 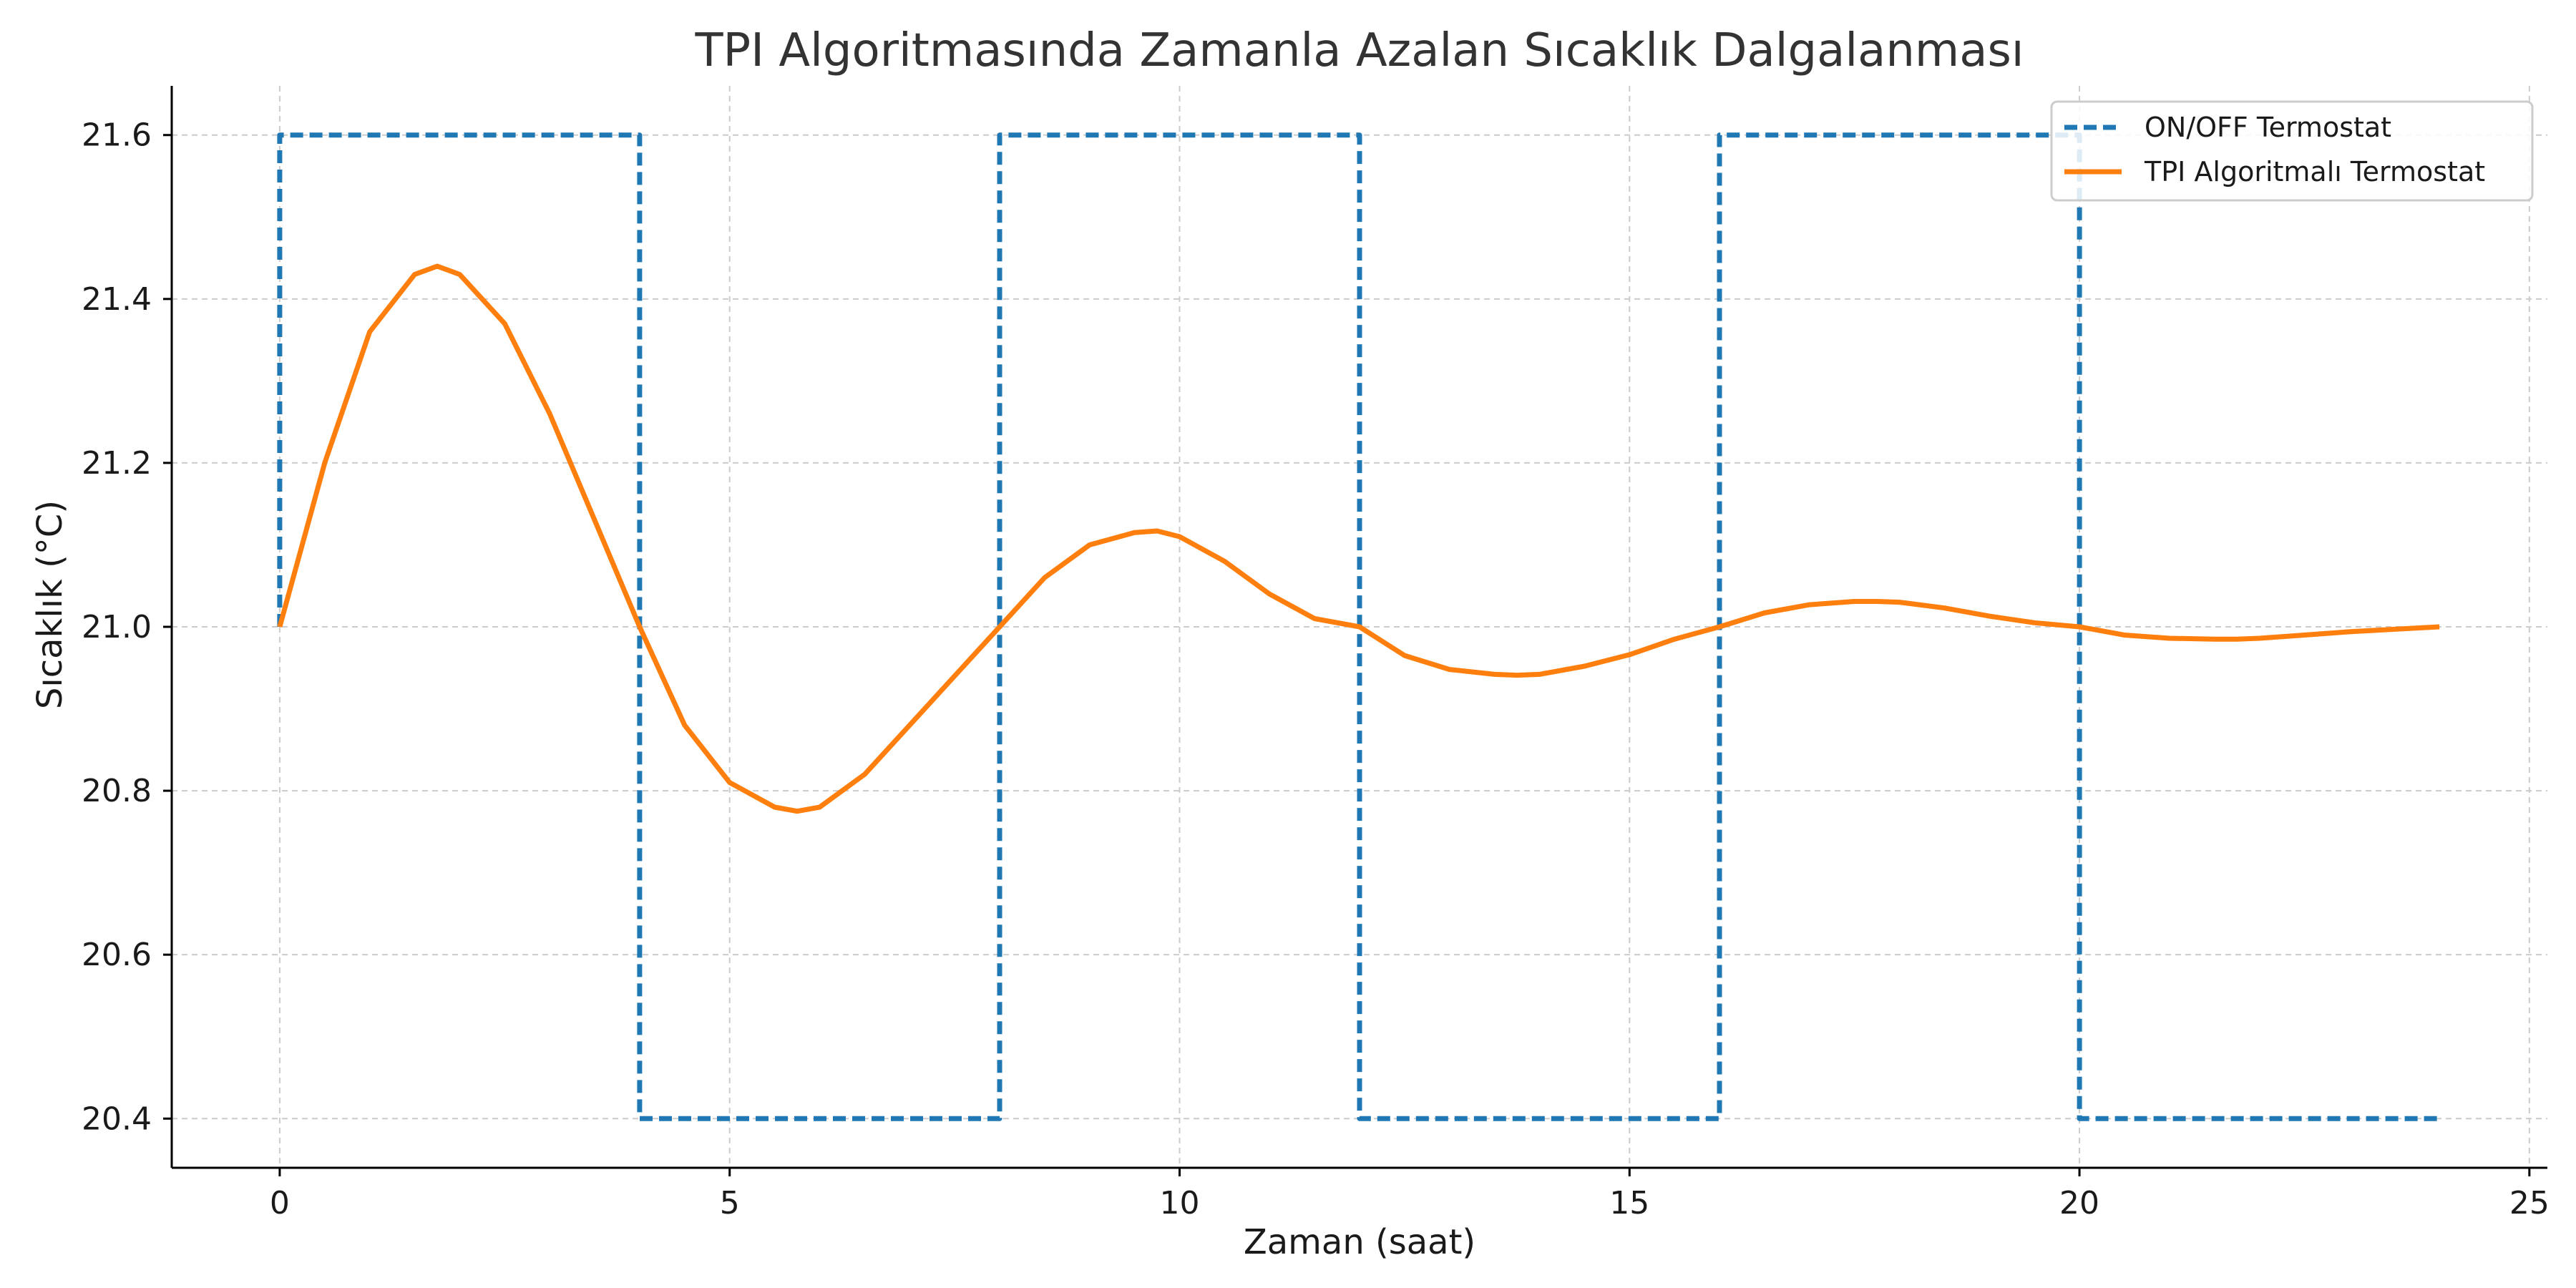 What do you see at coordinates (117, 627) in the screenshot?
I see `y-tick-label: 21.0` at bounding box center [117, 627].